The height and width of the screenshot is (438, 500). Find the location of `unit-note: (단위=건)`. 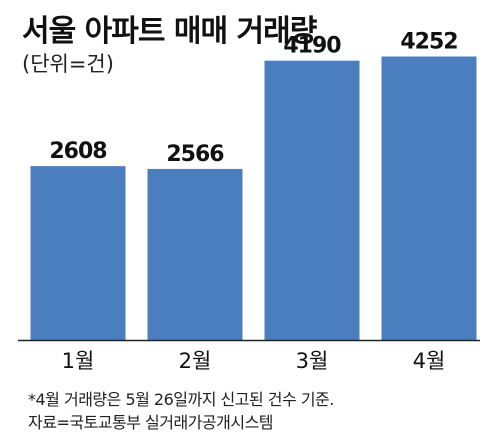

unit-note: (단위=건) is located at coordinates (68, 64).